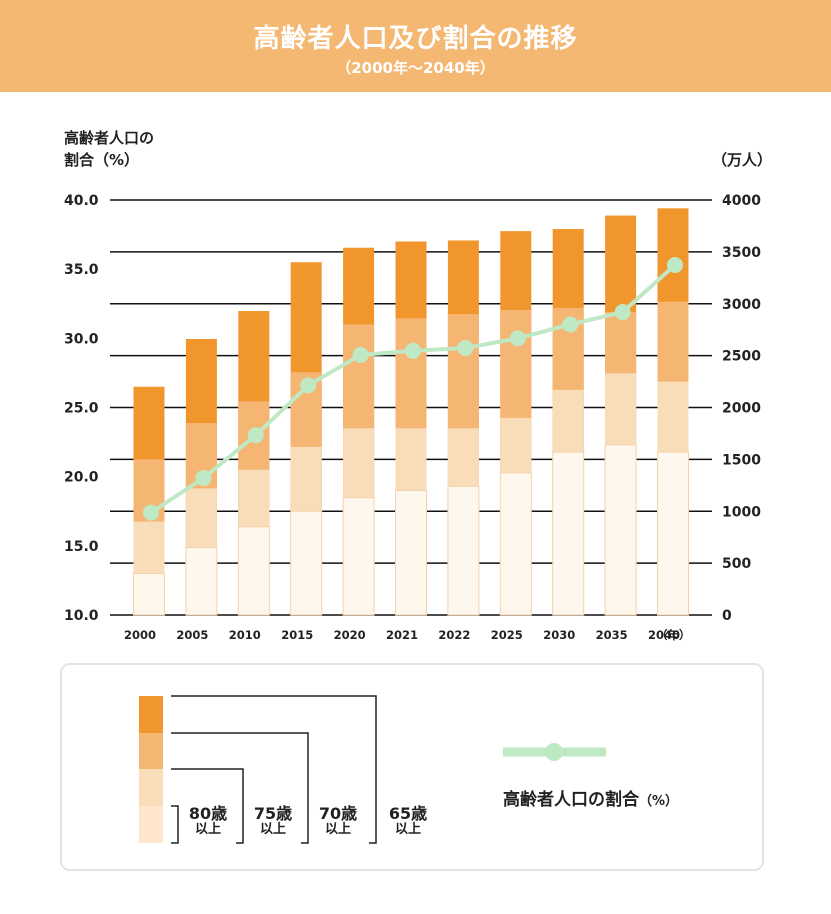 This screenshot has height=914, width=831. Describe the element at coordinates (360, 354) in the screenshot. I see `line-point-2020` at that location.